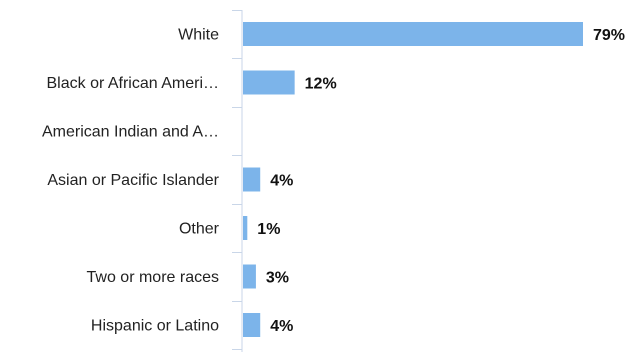 The image size is (639, 354). I want to click on axis-layer, so click(237, 181).